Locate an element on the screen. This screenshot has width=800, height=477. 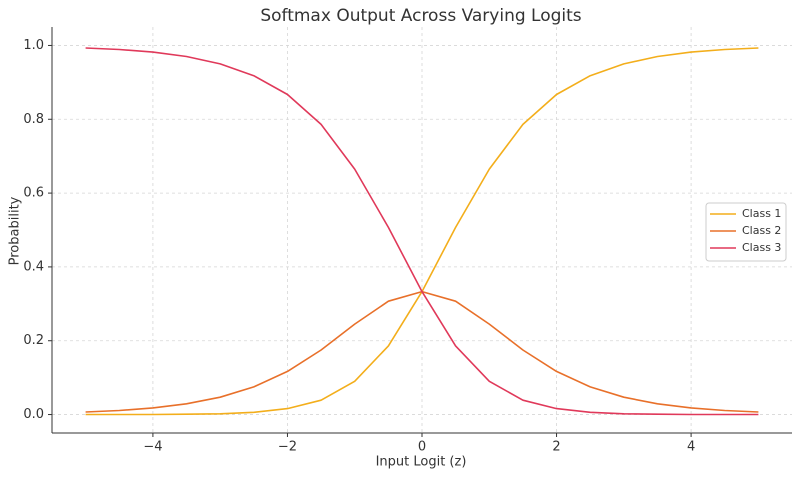
y-tick-label: 0.2 is located at coordinates (33, 340).